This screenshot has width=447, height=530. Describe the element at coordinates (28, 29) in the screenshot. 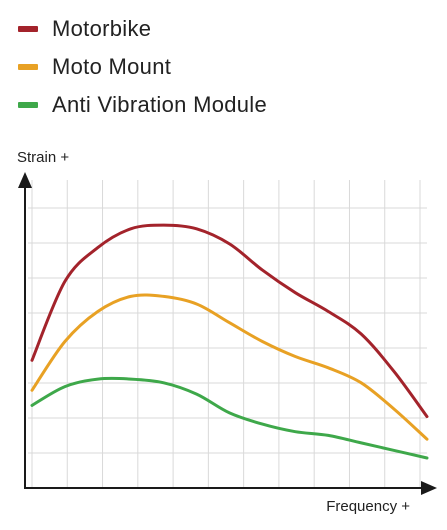

I see `legend-swatch-motorbike` at that location.